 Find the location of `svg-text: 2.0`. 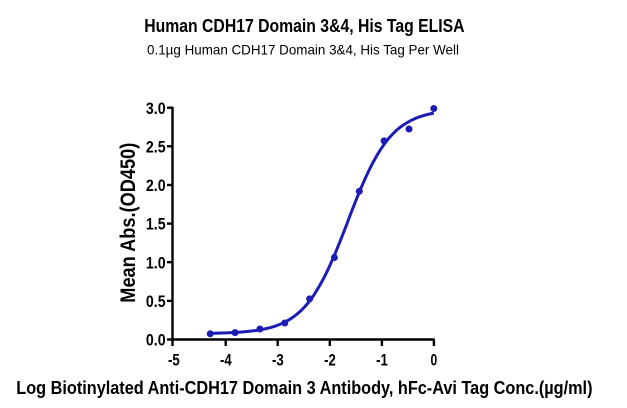

svg-text: 2.0 is located at coordinates (156, 186).